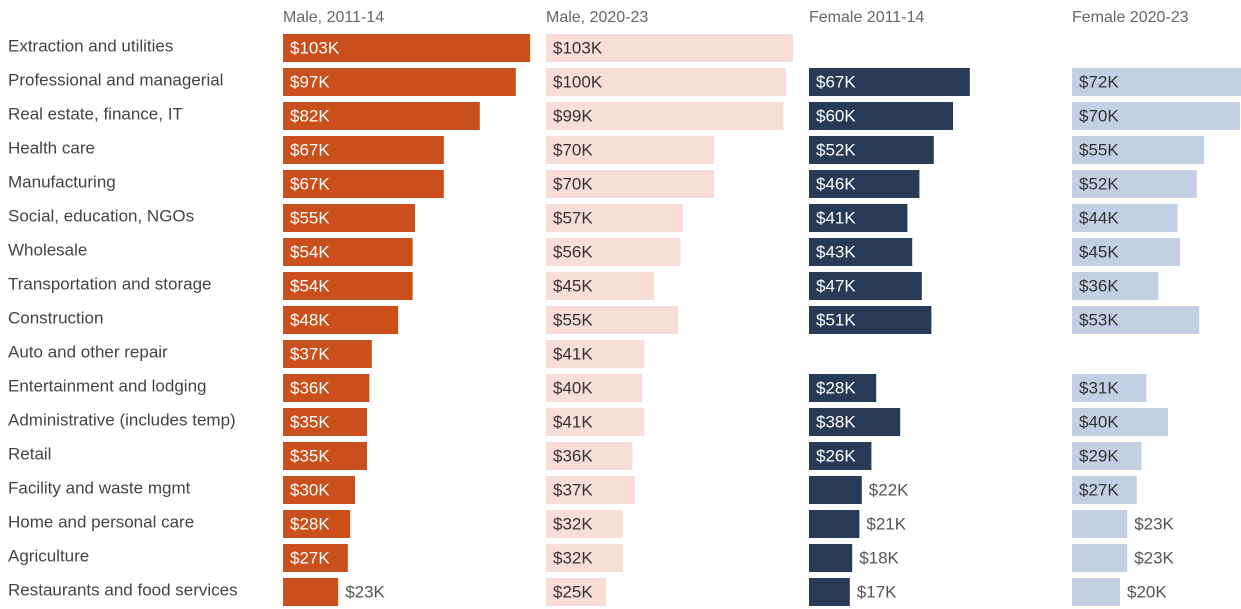 This screenshot has height=609, width=1241. What do you see at coordinates (1099, 387) in the screenshot?
I see `value-label: $31K` at bounding box center [1099, 387].